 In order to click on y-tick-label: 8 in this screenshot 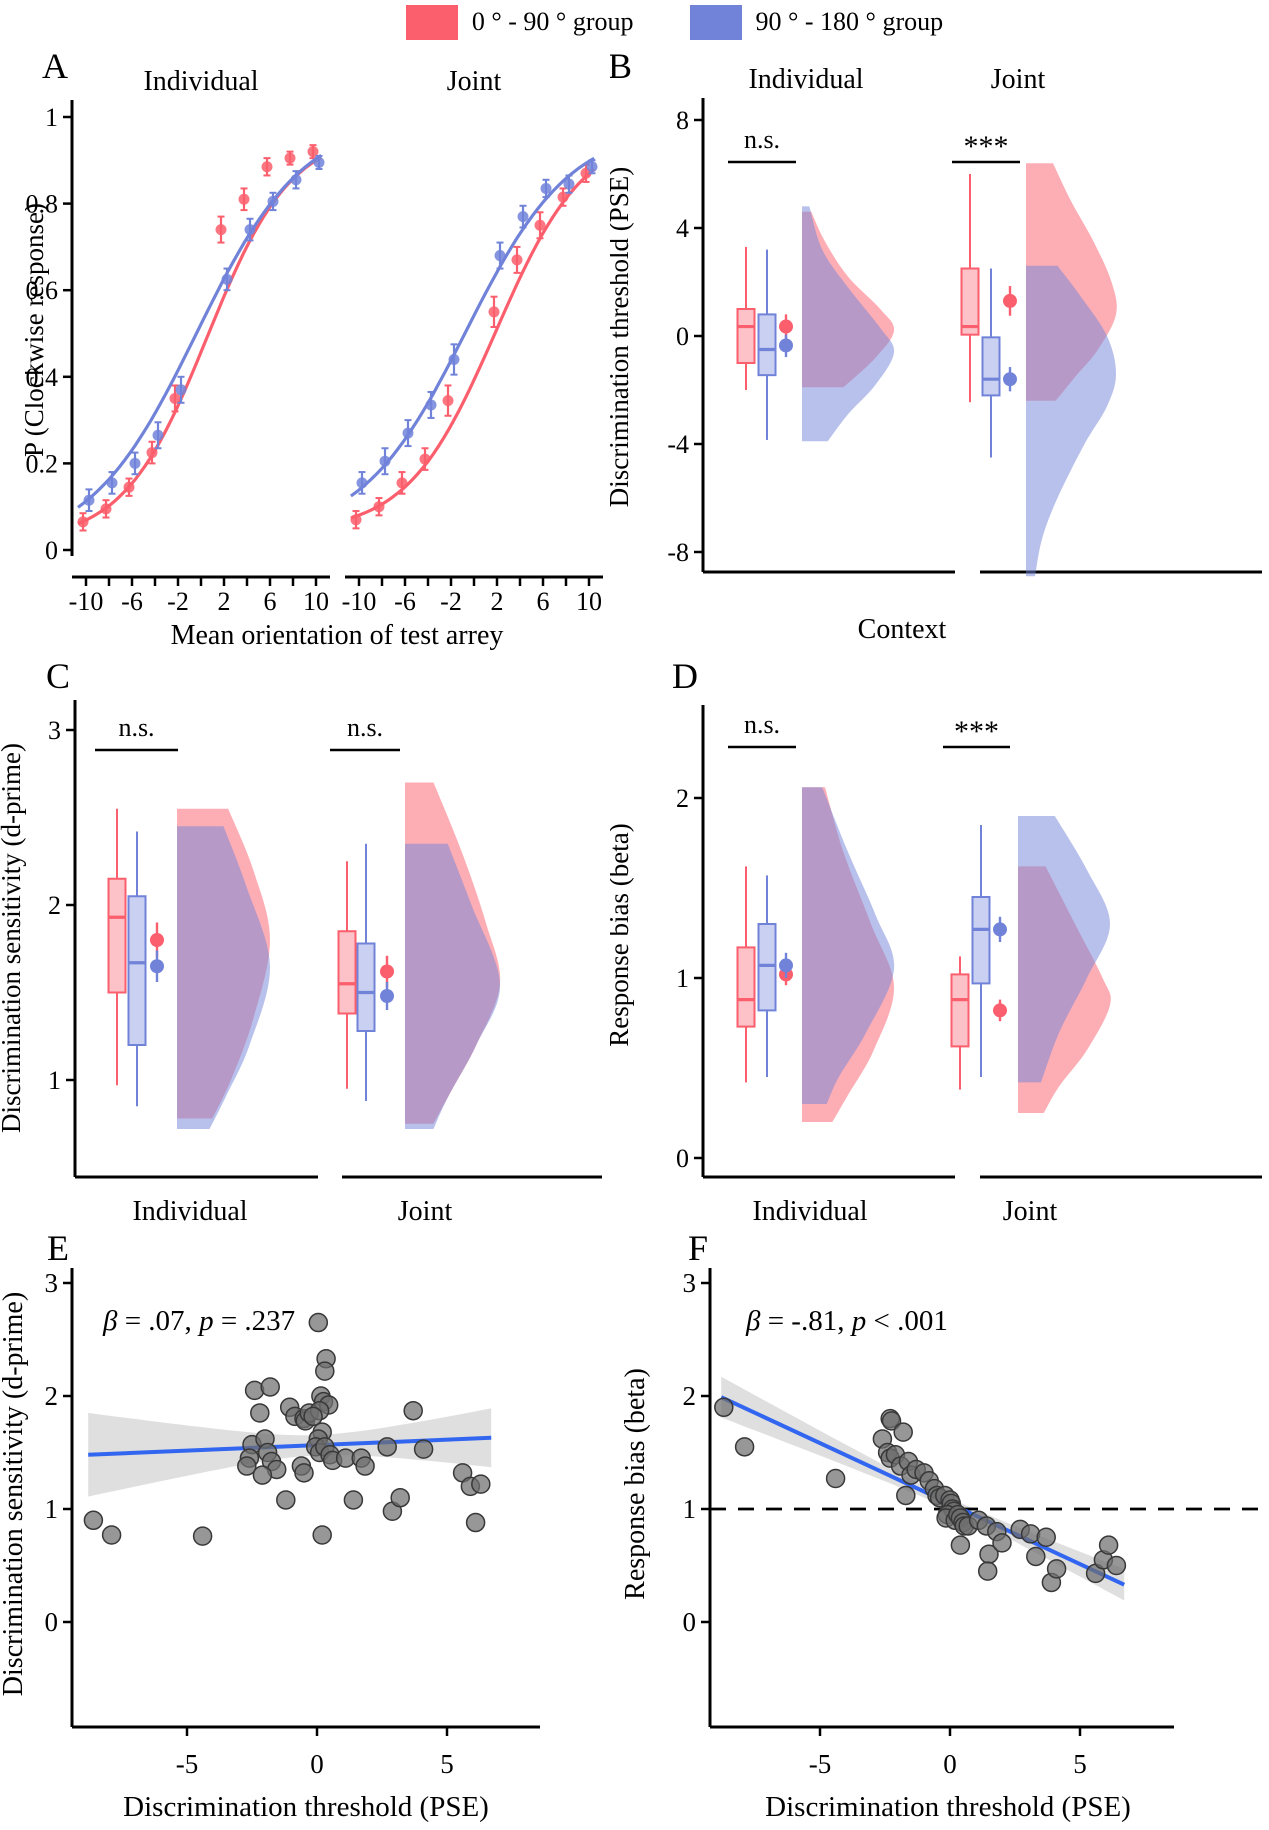, I will do `click(682, 120)`.